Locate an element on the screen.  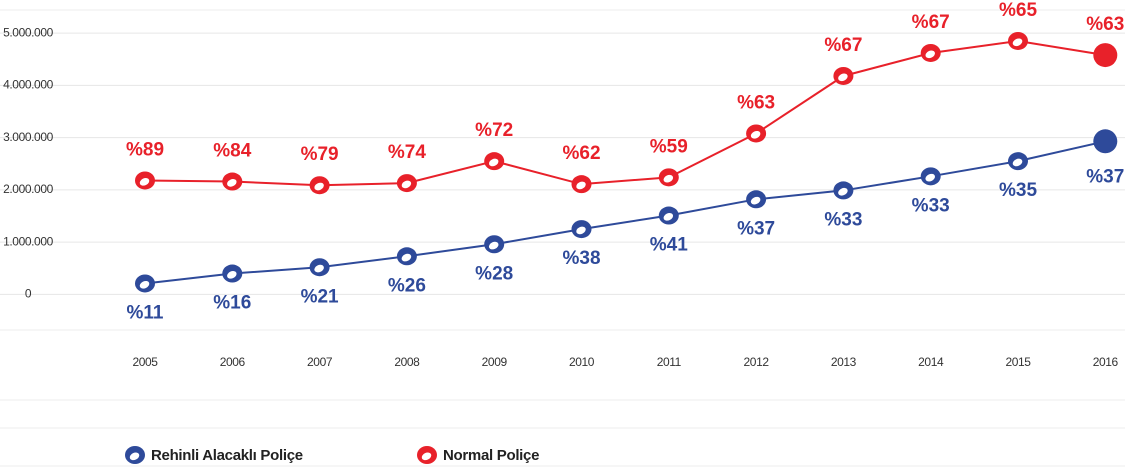
y-tick-label: 2.000.000 is located at coordinates (28, 189).